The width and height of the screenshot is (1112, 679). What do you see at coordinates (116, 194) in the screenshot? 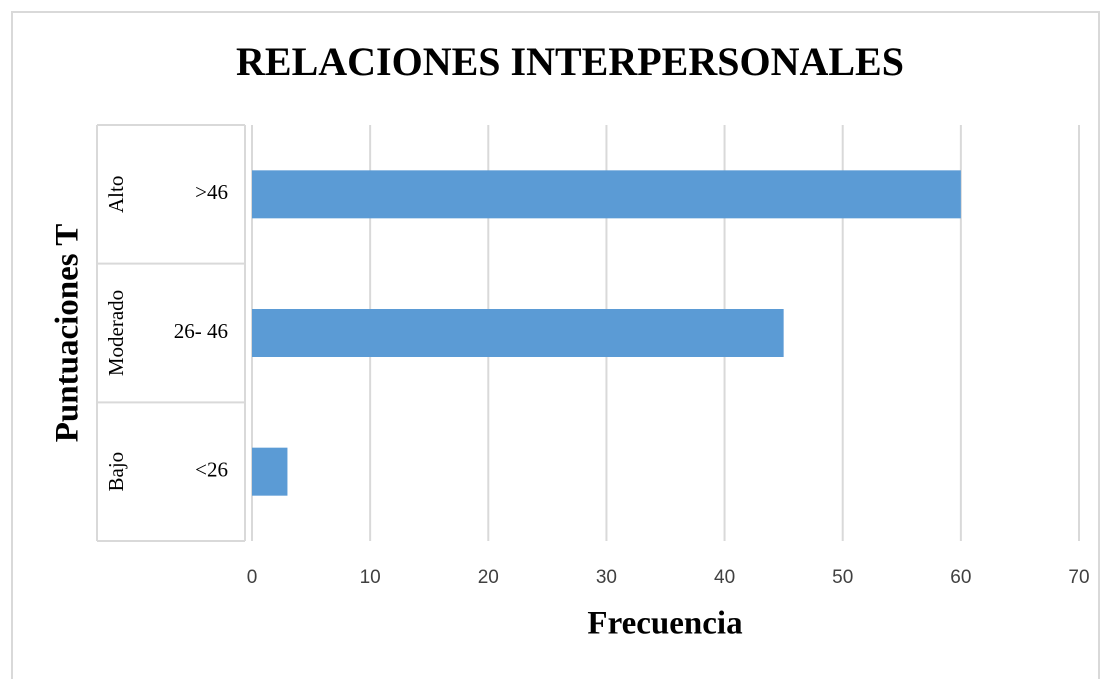
I see `group-label: Alto` at bounding box center [116, 194].